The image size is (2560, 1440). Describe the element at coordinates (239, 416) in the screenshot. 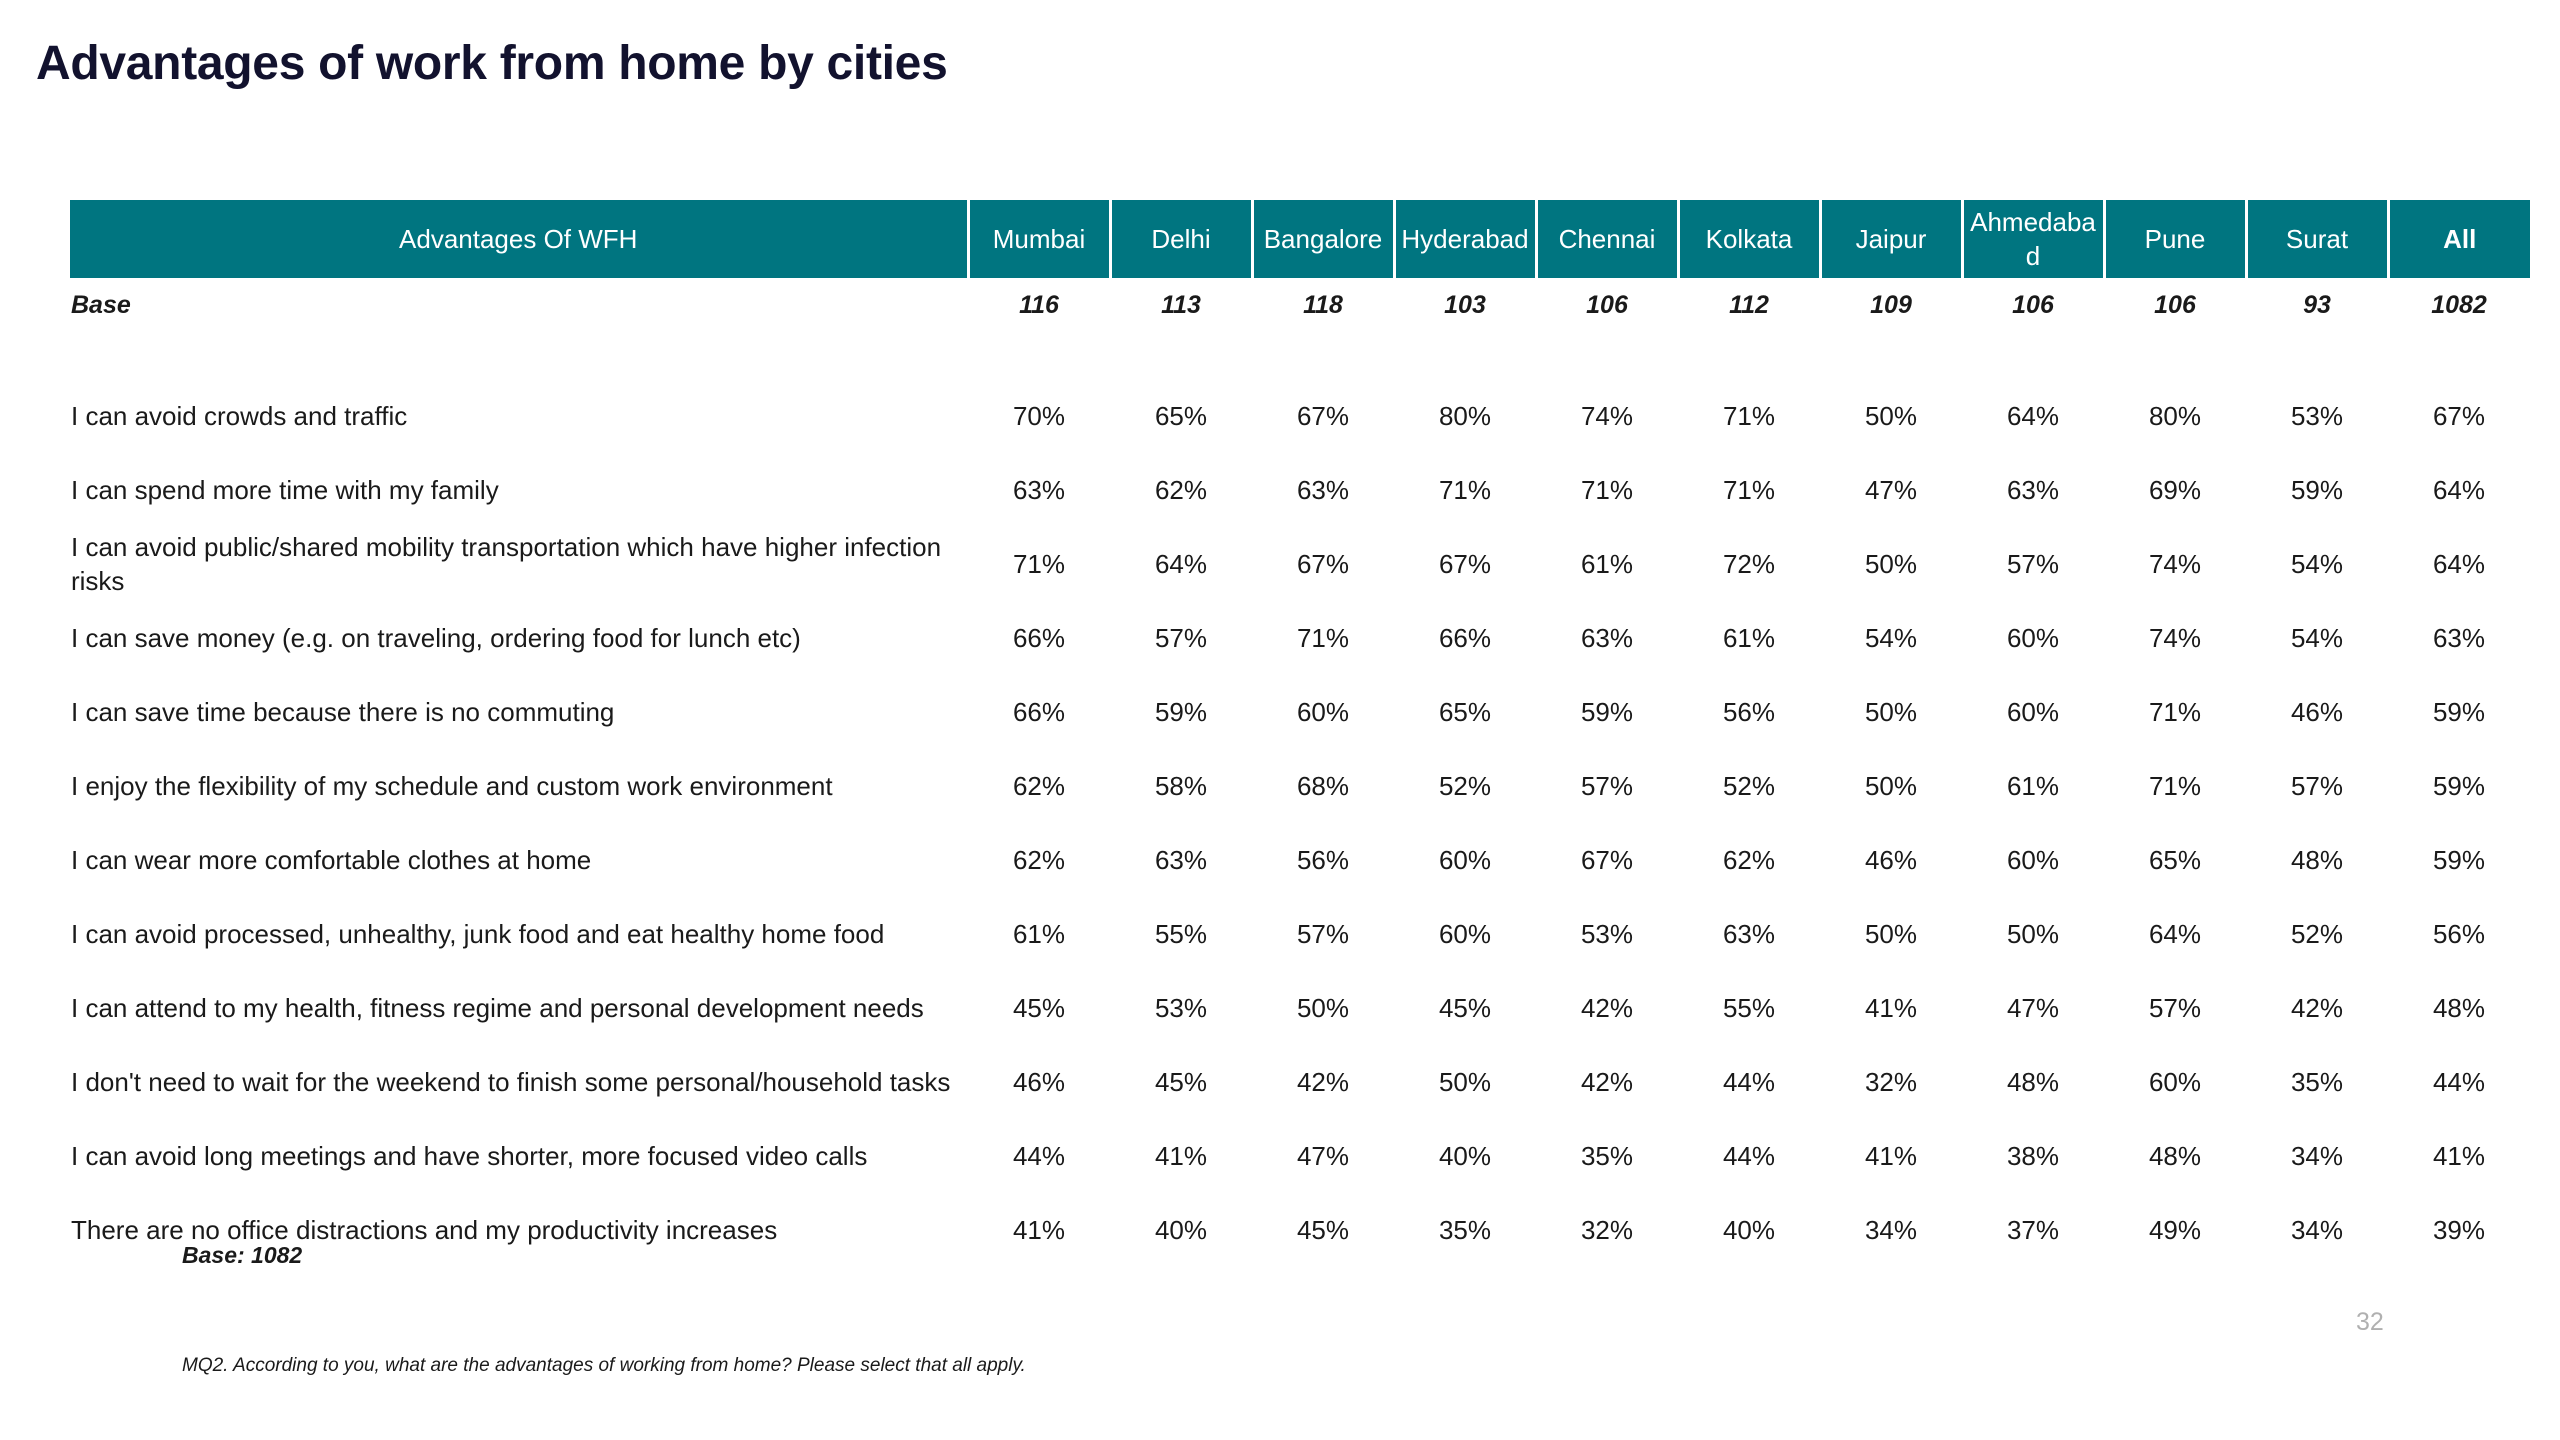

I see `row-label: I can avoid crowds and traffic` at that location.